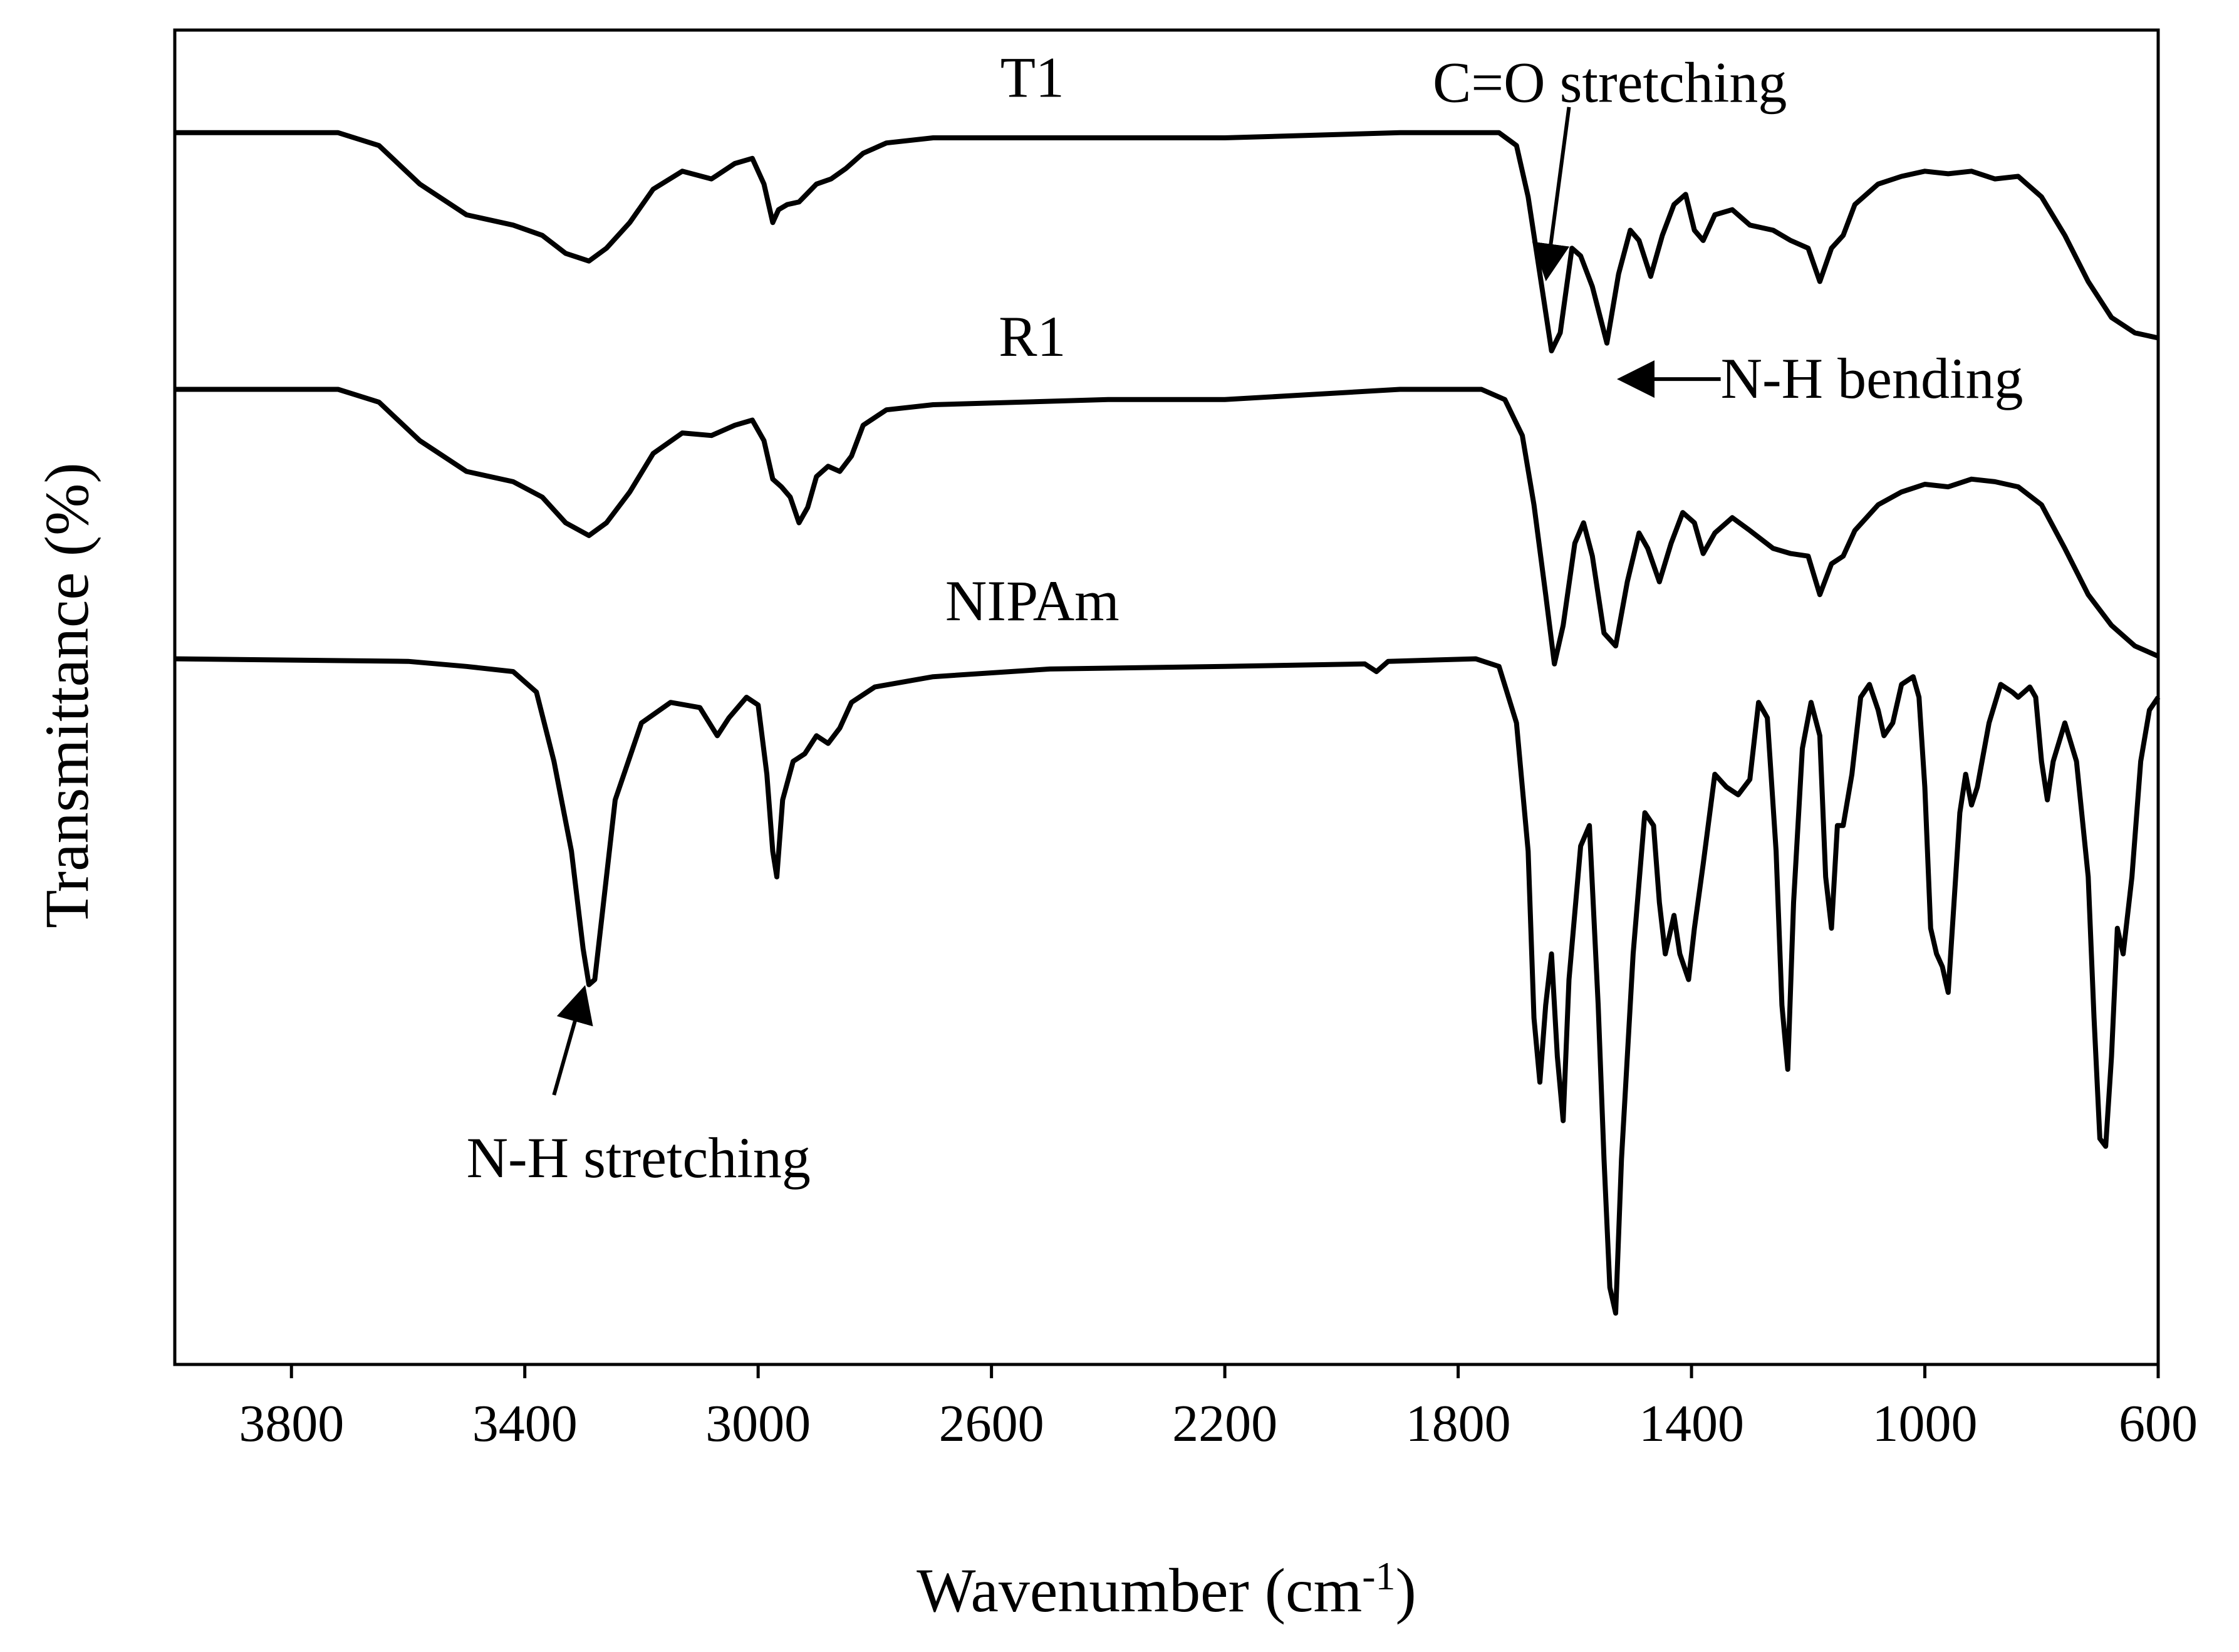  What do you see at coordinates (1872, 378) in the screenshot?
I see `annotation-label-1: N-H bending` at bounding box center [1872, 378].